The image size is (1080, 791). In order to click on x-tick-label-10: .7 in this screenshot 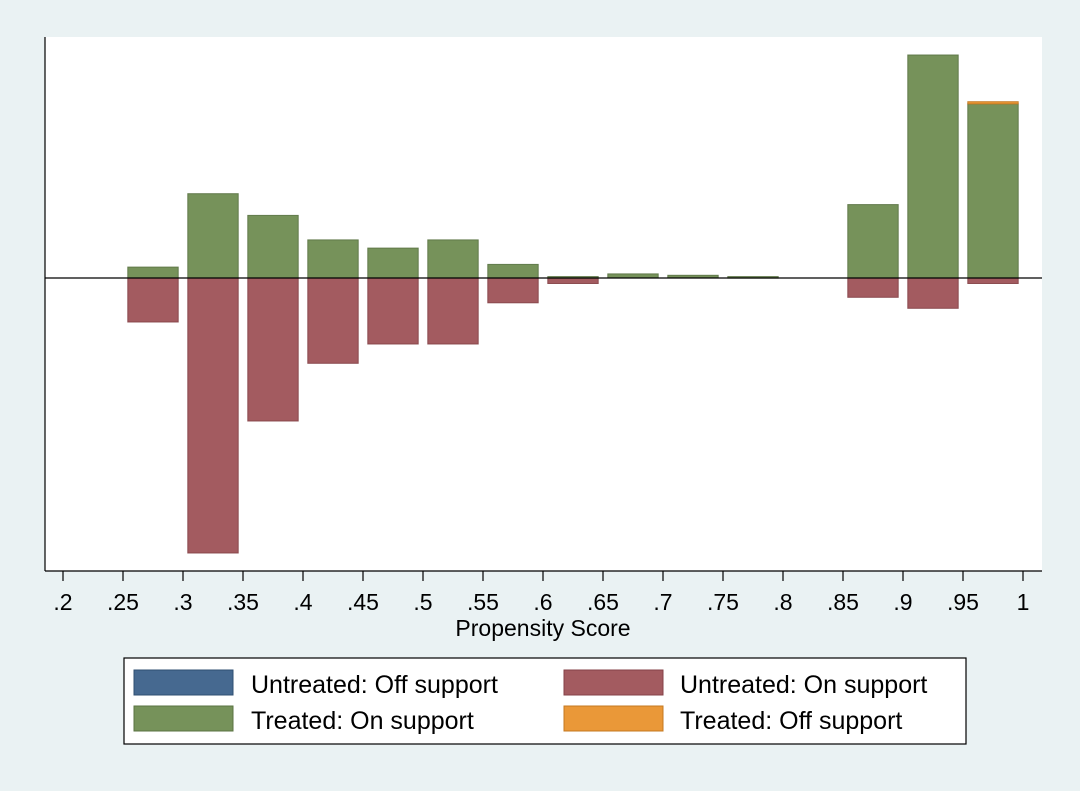, I will do `click(662, 602)`.